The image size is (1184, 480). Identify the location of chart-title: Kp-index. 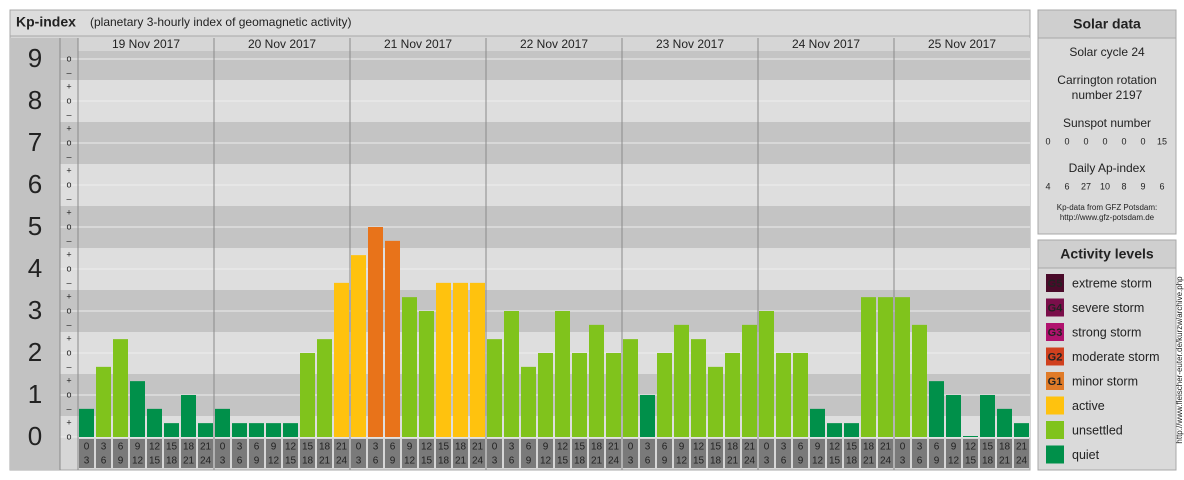
(46, 22).